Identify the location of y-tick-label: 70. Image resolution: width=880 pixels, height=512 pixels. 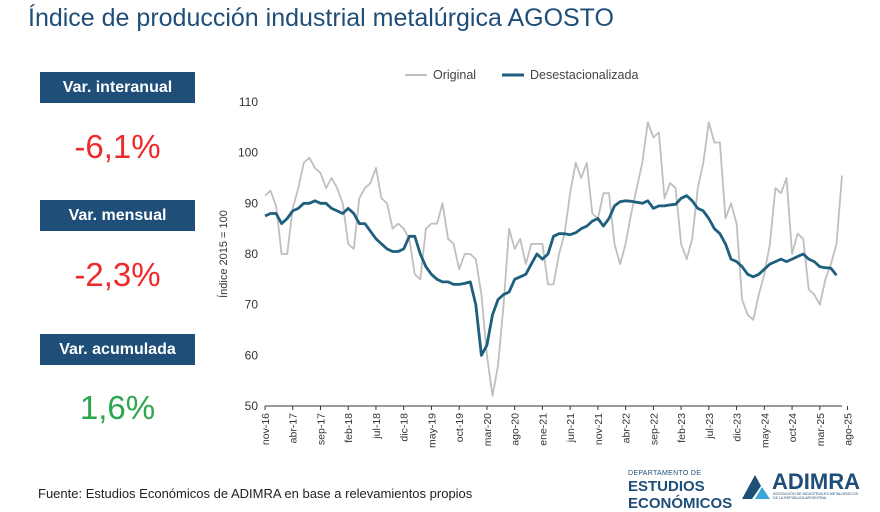
(252, 305).